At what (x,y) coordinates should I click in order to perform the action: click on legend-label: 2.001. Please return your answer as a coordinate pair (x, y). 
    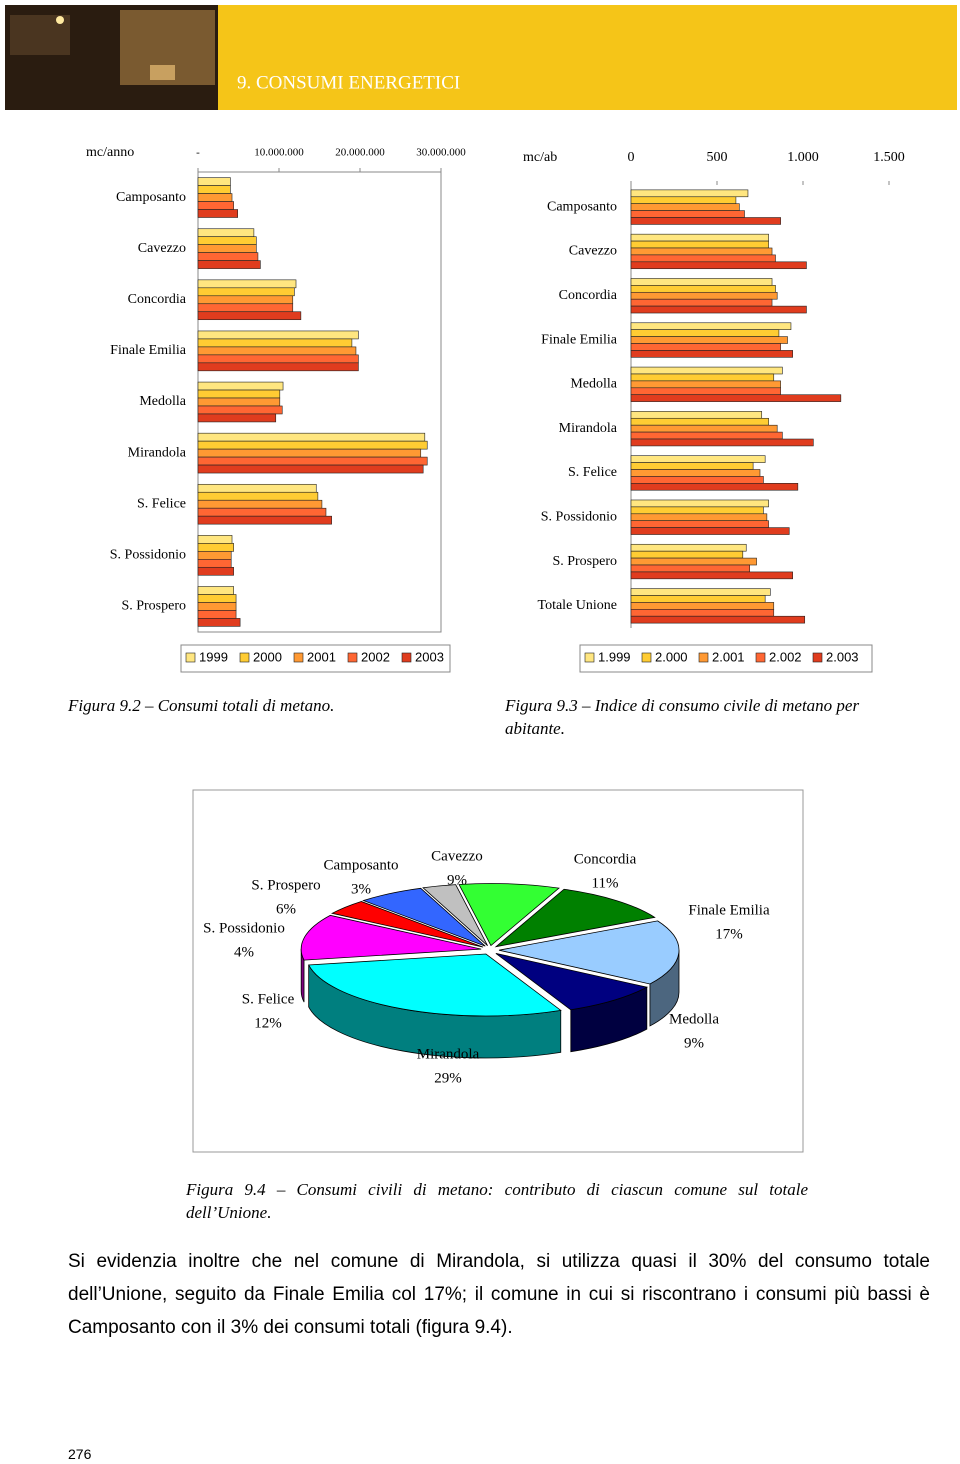
    Looking at the image, I should click on (728, 656).